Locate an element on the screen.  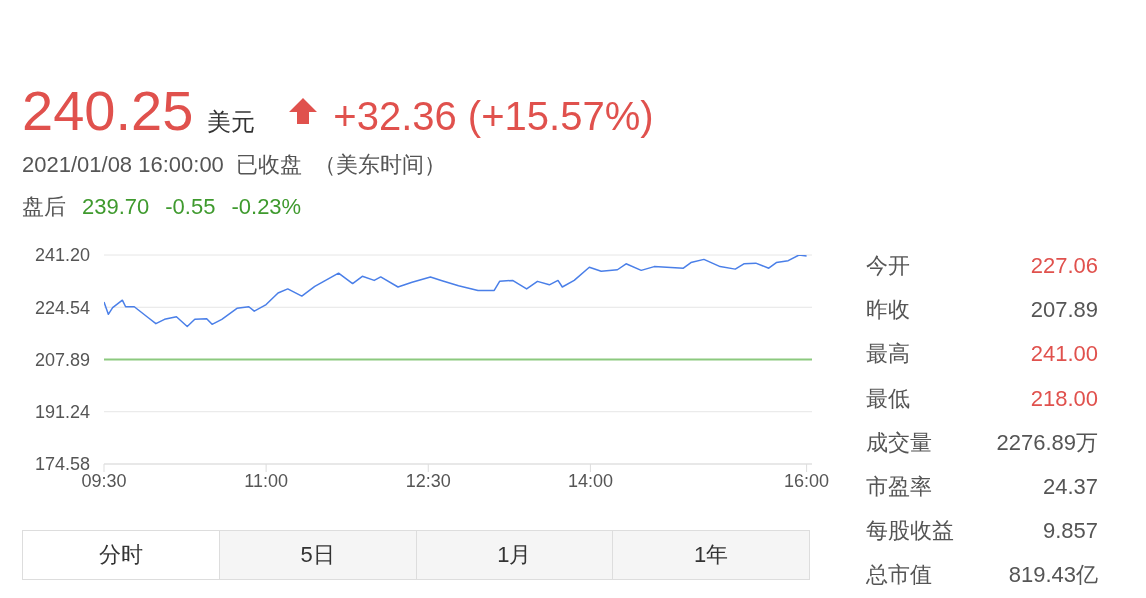
text: 2276.89万 is located at coordinates (1047, 442).